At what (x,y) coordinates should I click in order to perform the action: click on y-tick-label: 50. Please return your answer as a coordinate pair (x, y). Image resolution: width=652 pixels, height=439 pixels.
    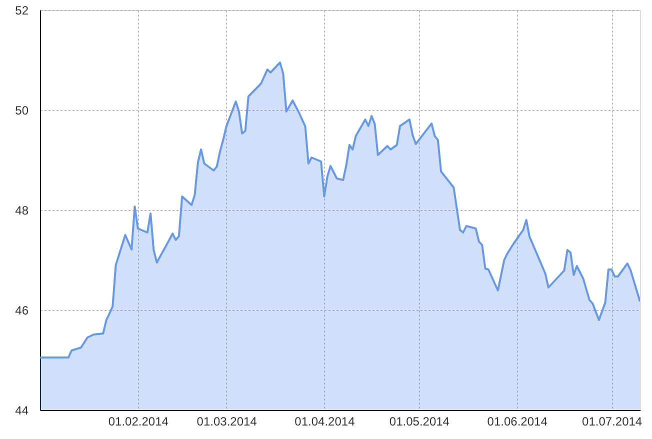
    Looking at the image, I should click on (22, 111).